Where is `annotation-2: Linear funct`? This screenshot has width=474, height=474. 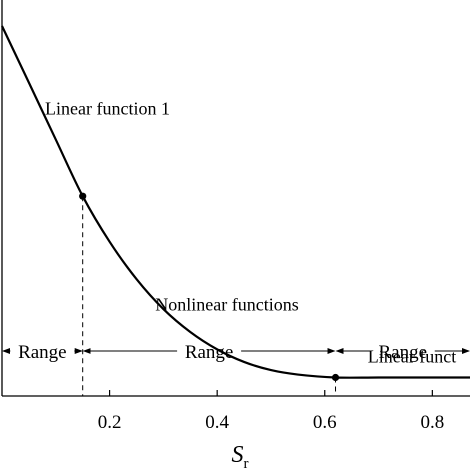 annotation-2: Linear funct is located at coordinates (412, 356).